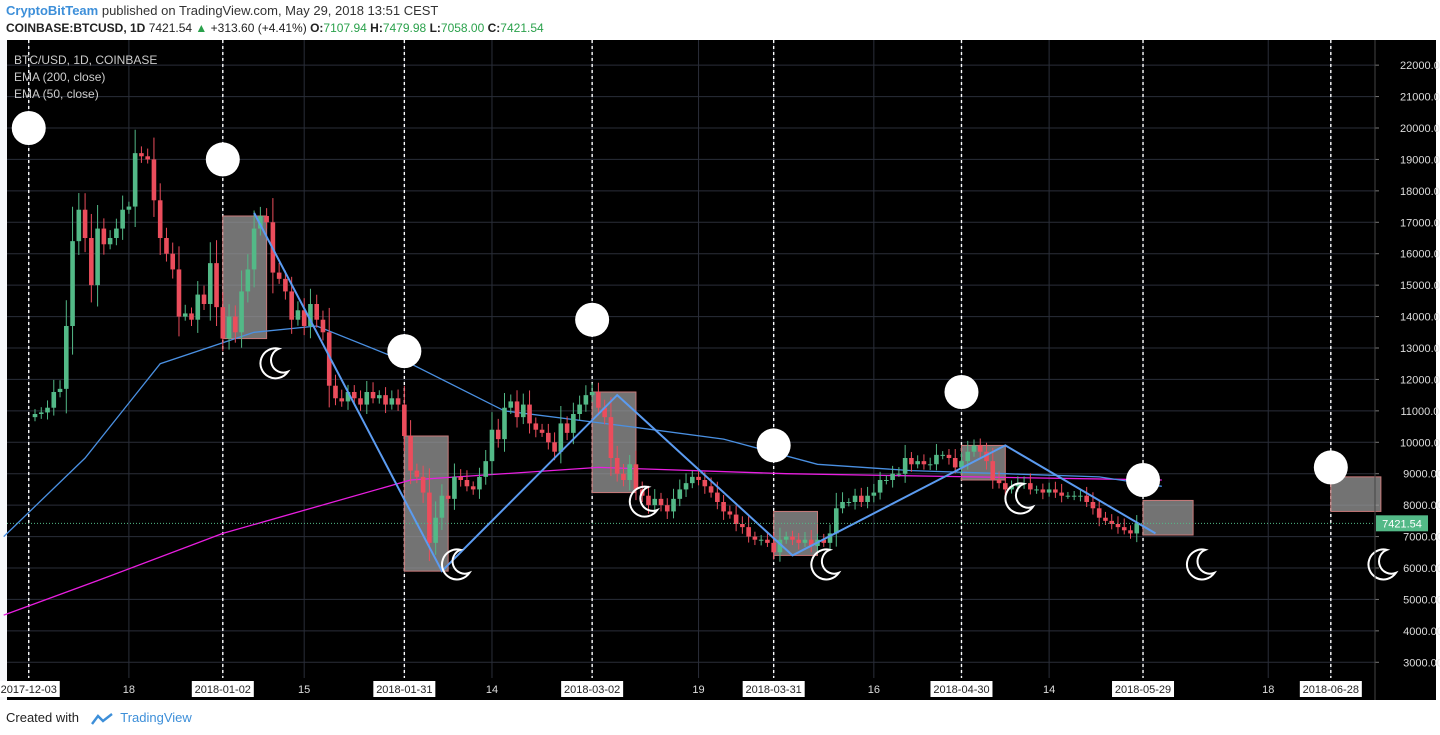 Image resolution: width=1440 pixels, height=735 pixels. I want to click on highlight-box, so click(1356, 494).